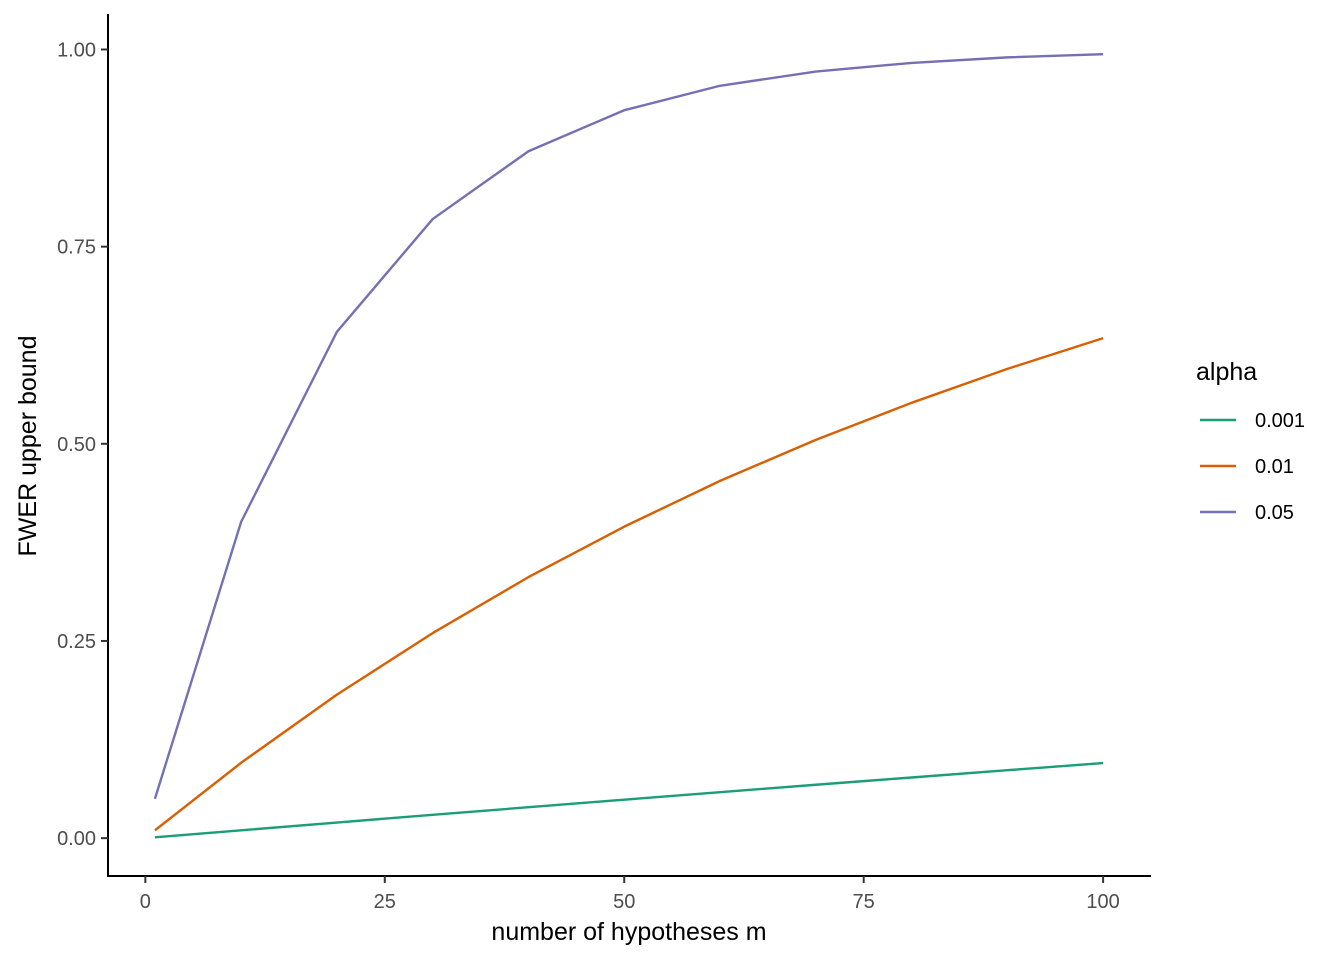  What do you see at coordinates (76, 248) in the screenshot?
I see `y-tick-label: 0.75` at bounding box center [76, 248].